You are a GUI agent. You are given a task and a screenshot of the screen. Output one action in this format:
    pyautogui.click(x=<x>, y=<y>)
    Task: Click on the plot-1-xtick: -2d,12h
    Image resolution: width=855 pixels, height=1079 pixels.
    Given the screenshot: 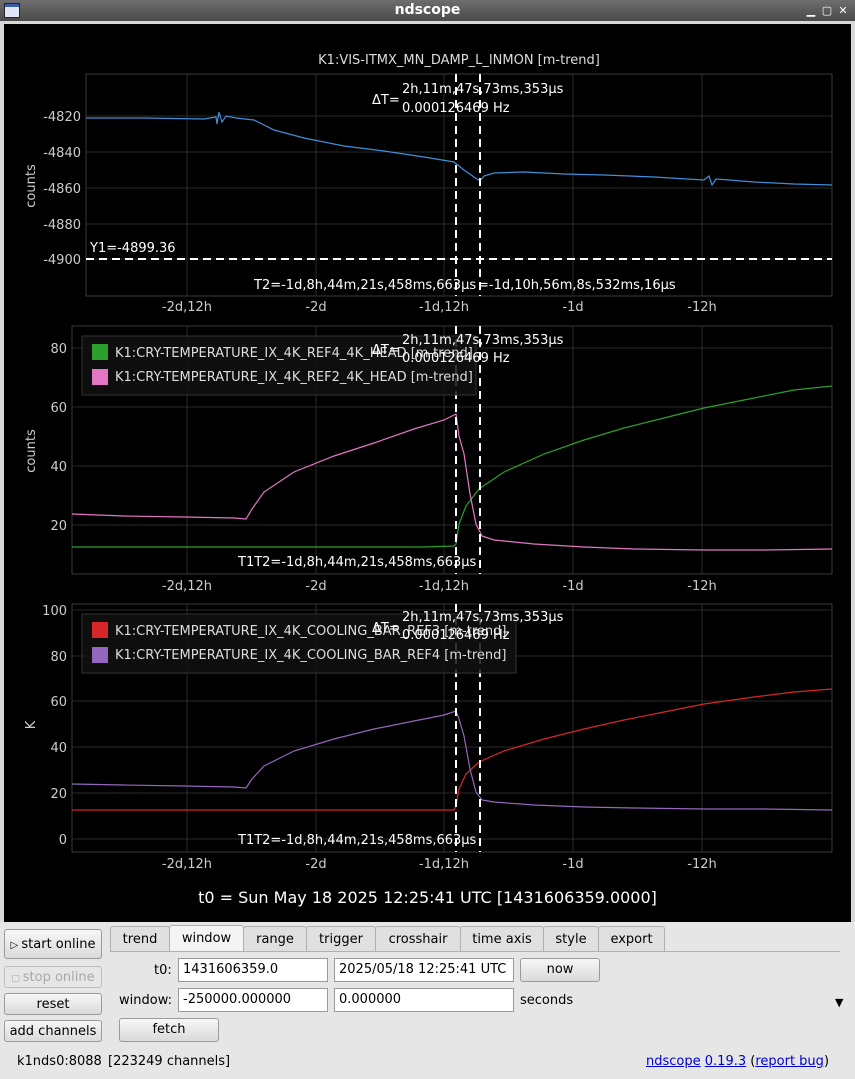 What is the action you would take?
    pyautogui.click(x=187, y=307)
    